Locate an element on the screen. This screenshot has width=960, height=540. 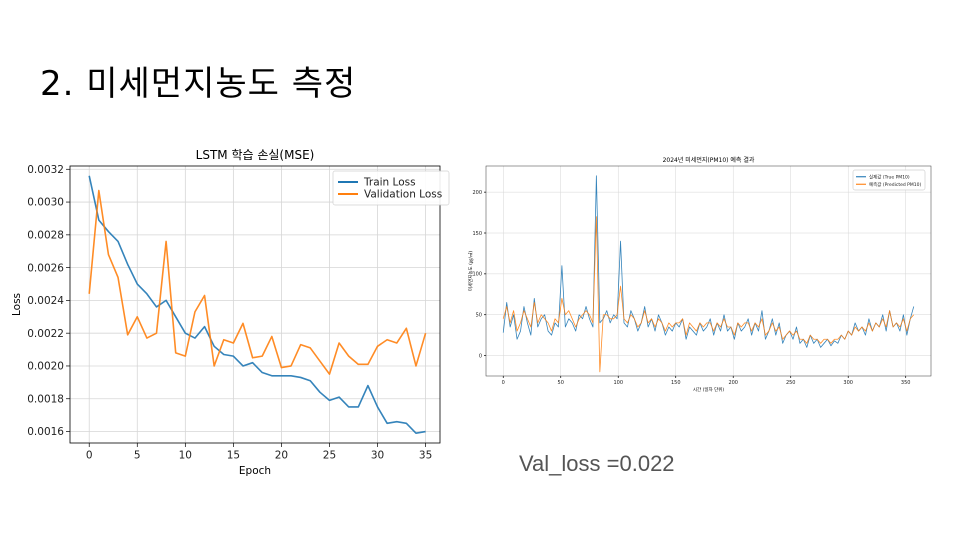
c1-xtick-label: 25 is located at coordinates (329, 456).